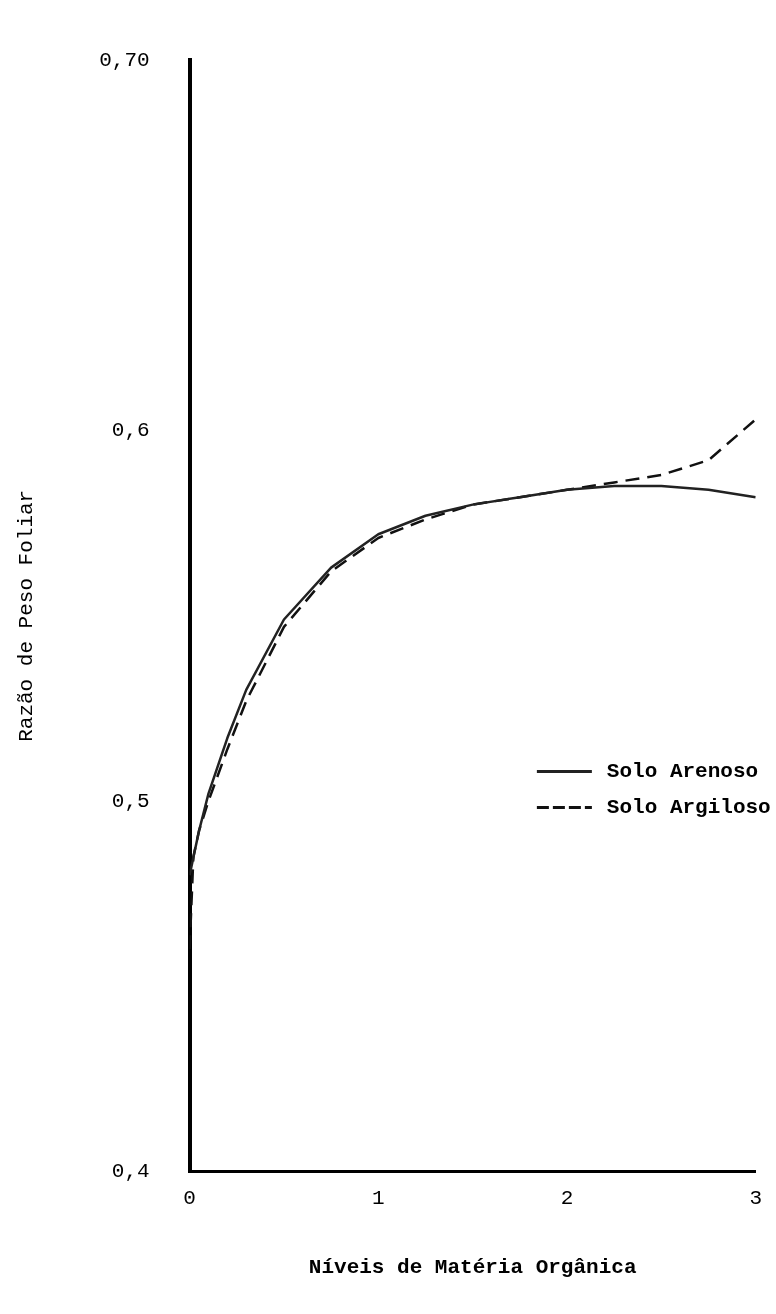 The width and height of the screenshot is (776, 1314). What do you see at coordinates (567, 1198) in the screenshot?
I see `x-tick-label: 2` at bounding box center [567, 1198].